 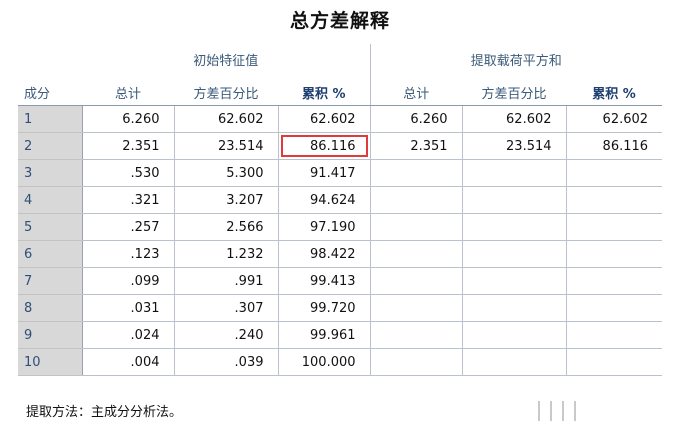 What do you see at coordinates (416, 119) in the screenshot?
I see `cell-extracted-total: 6.260` at bounding box center [416, 119].